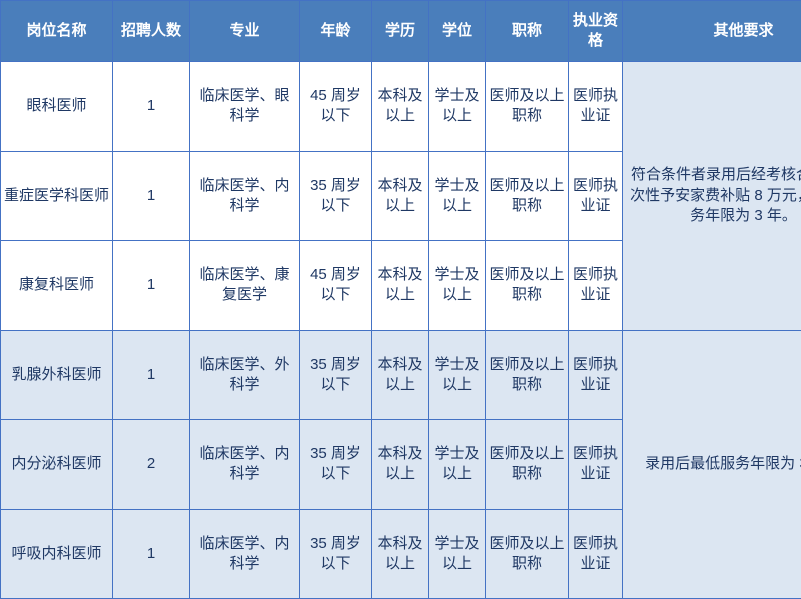  I want to click on header-professional-title: 职称, so click(527, 31).